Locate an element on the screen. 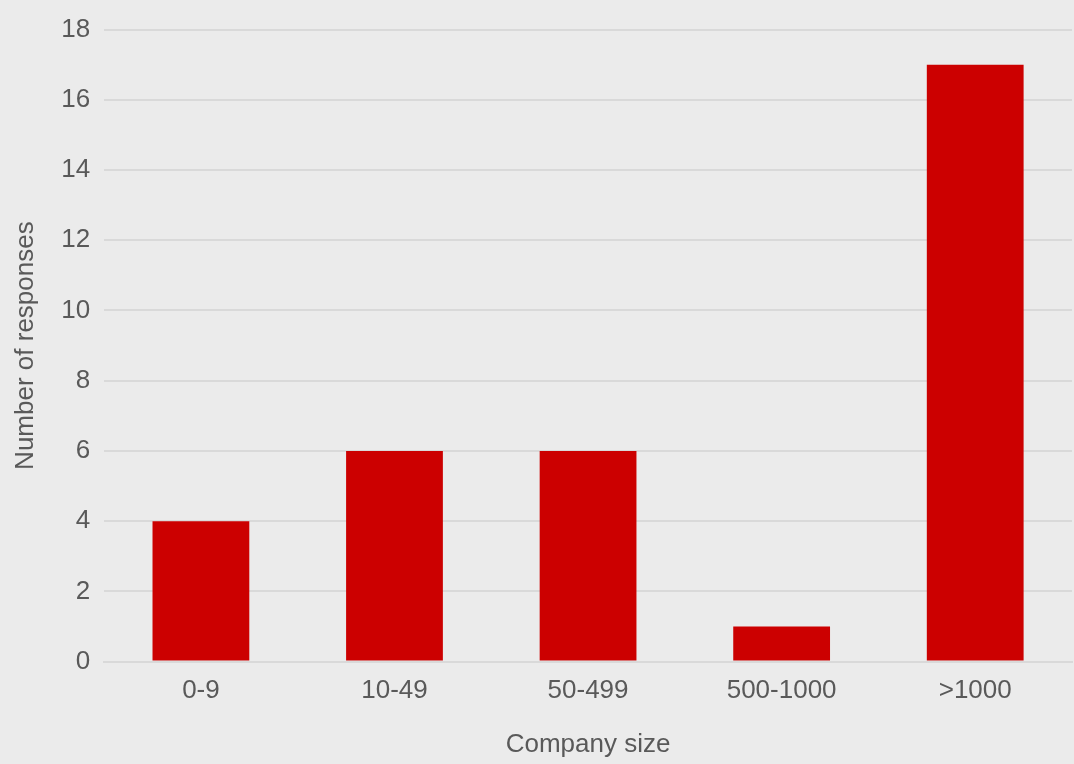 Image resolution: width=1074 pixels, height=764 pixels. x-tick-label: 10-49 is located at coordinates (394, 689).